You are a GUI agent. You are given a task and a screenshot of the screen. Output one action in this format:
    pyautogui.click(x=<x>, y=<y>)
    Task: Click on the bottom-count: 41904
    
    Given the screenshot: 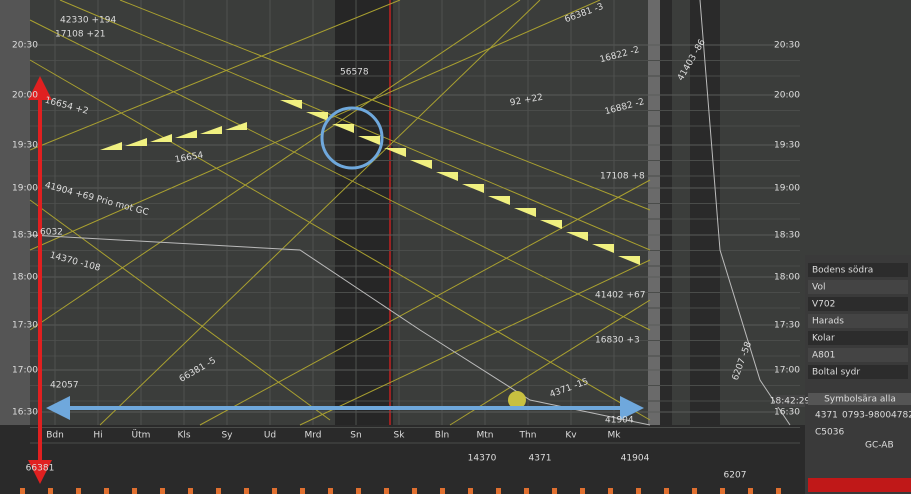 What is the action you would take?
    pyautogui.click(x=635, y=459)
    